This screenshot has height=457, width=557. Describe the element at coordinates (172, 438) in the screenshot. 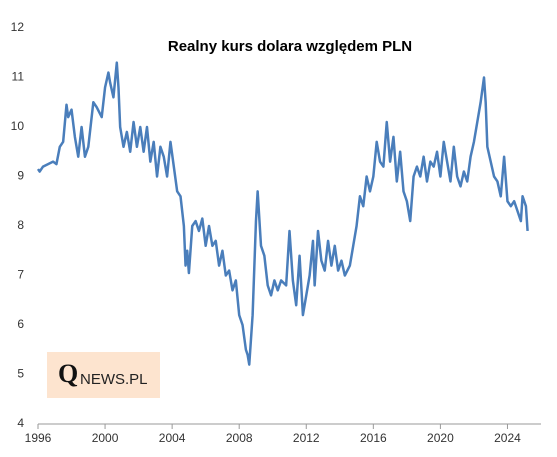

I see `x-tick-label: 2004` at that location.